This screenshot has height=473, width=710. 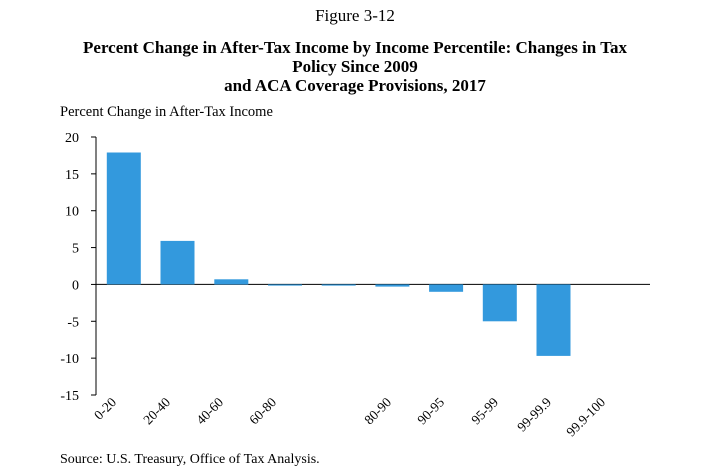 What do you see at coordinates (534, 414) in the screenshot?
I see `x-tick-label: 99-99.9` at bounding box center [534, 414].